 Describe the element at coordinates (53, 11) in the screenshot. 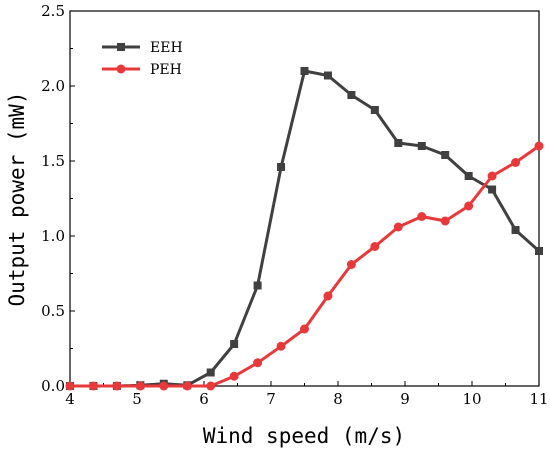

I see `y-tick-label: 2.5` at that location.